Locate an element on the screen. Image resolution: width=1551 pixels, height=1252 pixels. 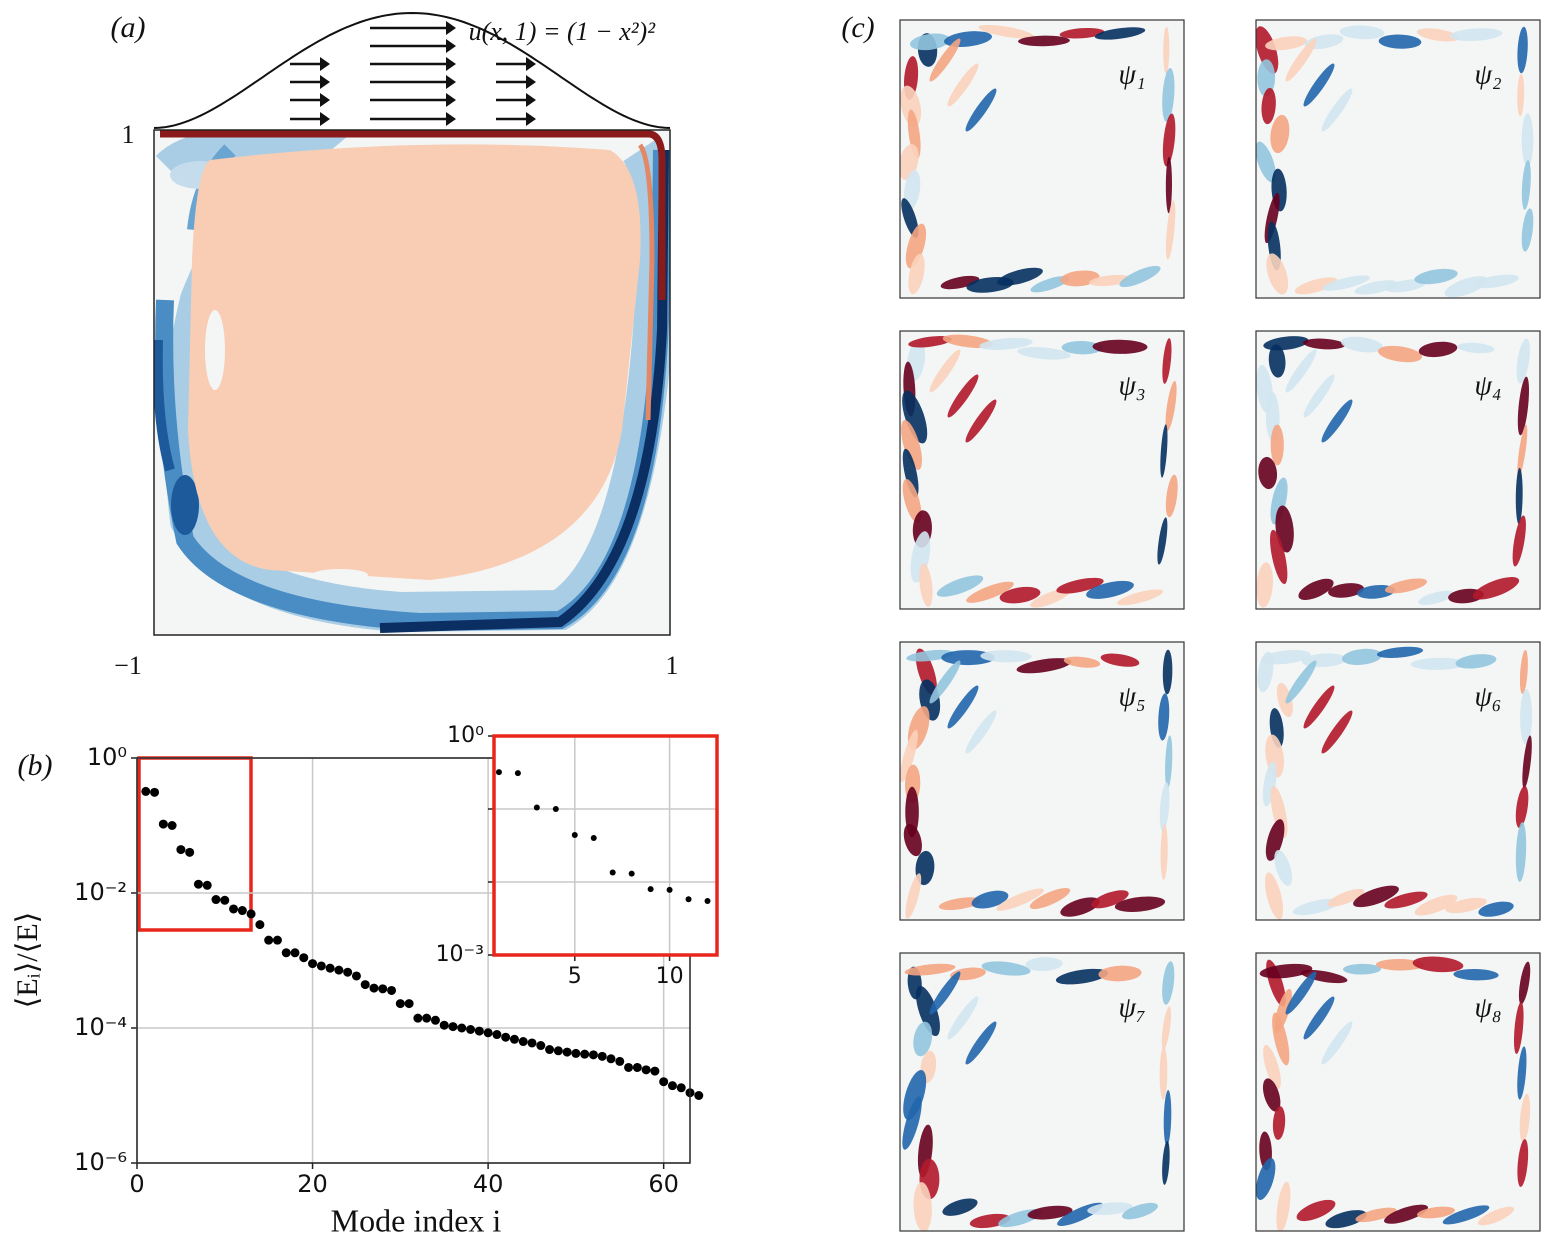
y-tick-label: 1 is located at coordinates (128, 134).